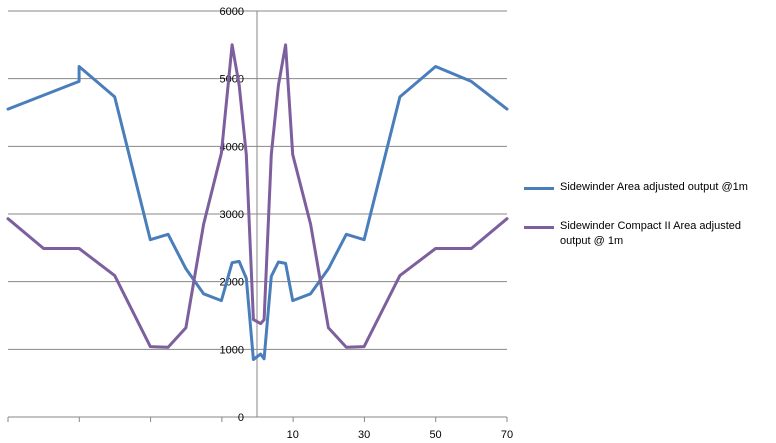 This screenshot has height=443, width=776. What do you see at coordinates (232, 215) in the screenshot?
I see `y-tick-label-3: 3000` at bounding box center [232, 215].